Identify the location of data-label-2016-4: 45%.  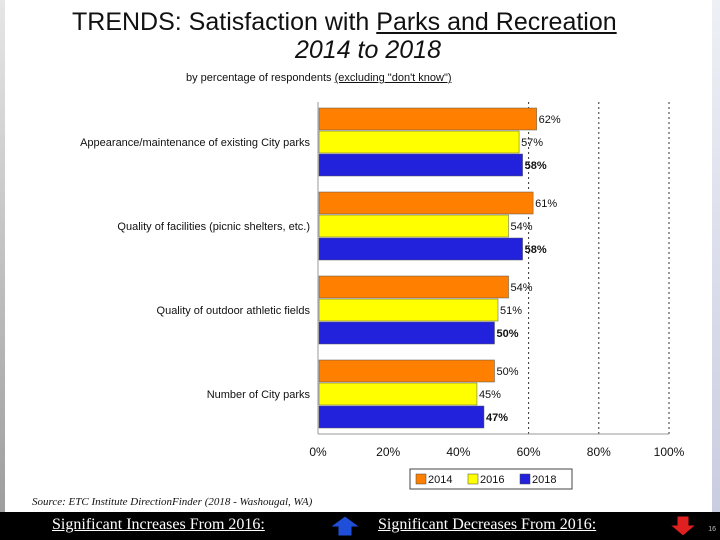
(490, 395).